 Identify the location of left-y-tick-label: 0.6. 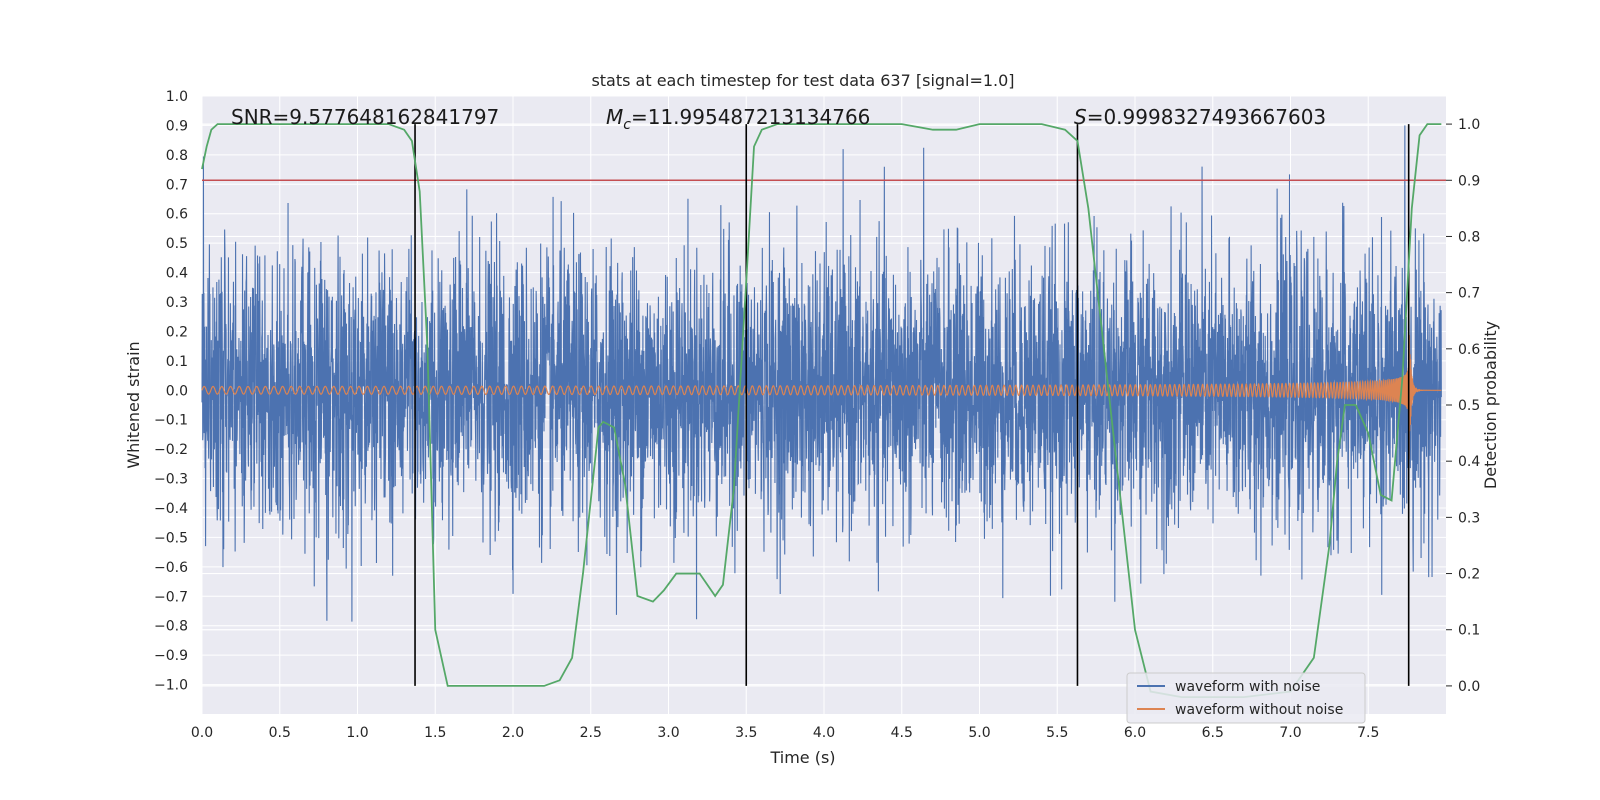
(177, 215).